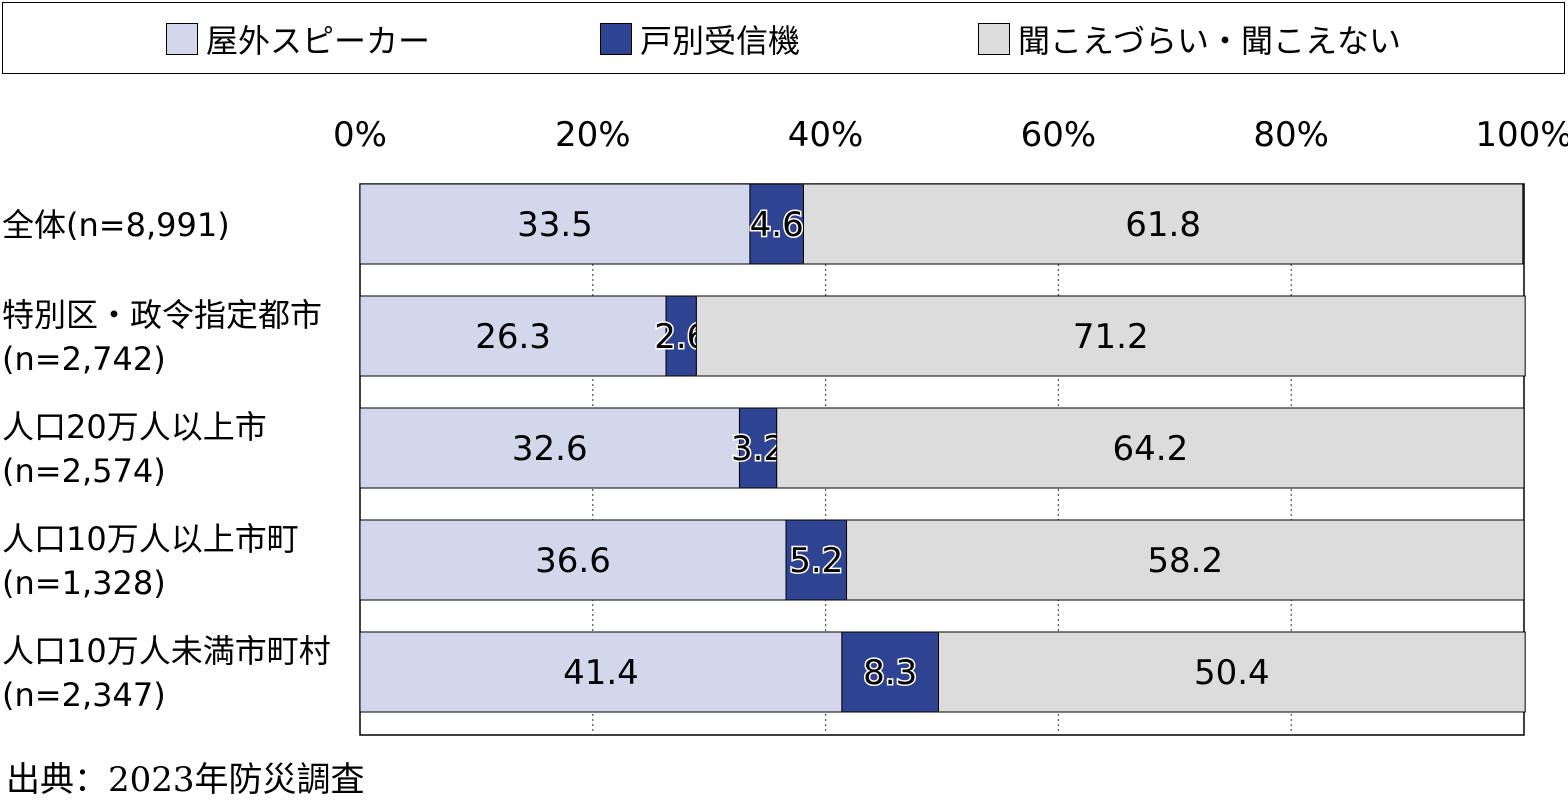  I want to click on data-label: 33.5, so click(555, 225).